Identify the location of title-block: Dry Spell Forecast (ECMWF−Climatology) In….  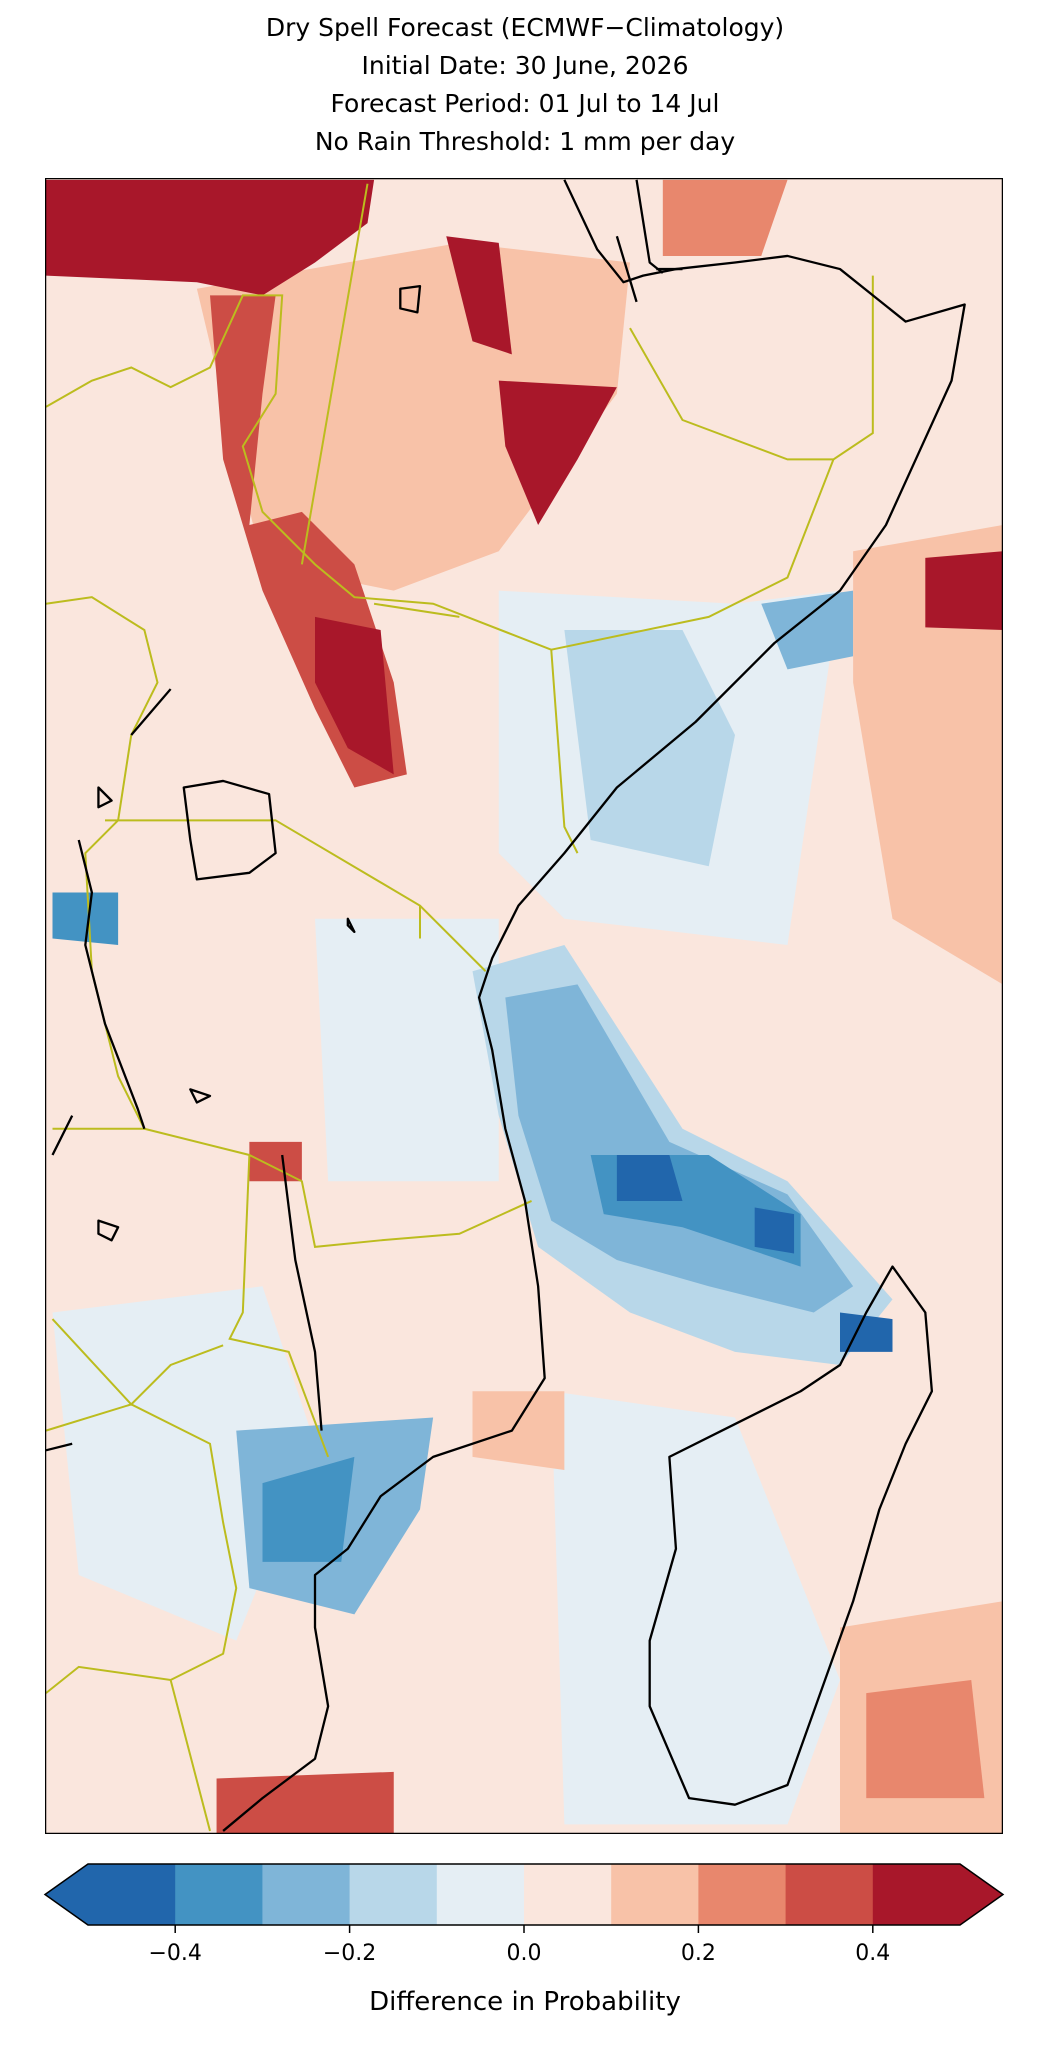
(525, 84).